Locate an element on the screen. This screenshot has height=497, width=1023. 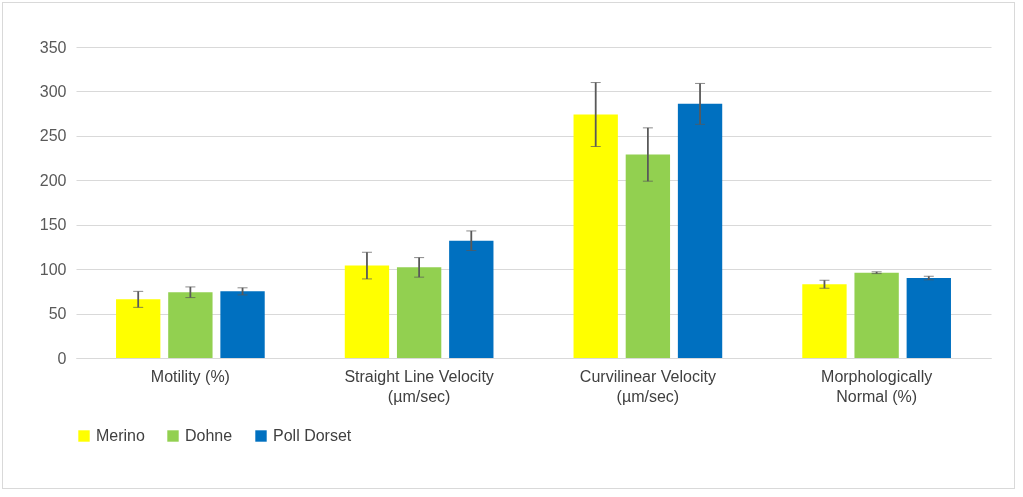
x-tick-label: Motility (%) is located at coordinates (190, 376).